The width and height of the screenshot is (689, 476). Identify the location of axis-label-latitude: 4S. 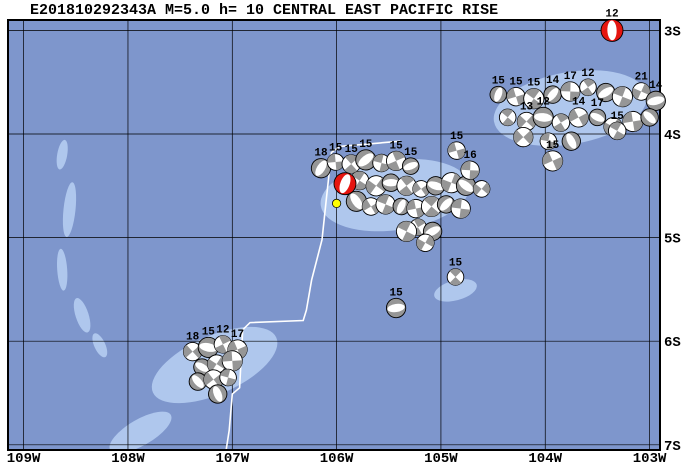
(672, 136).